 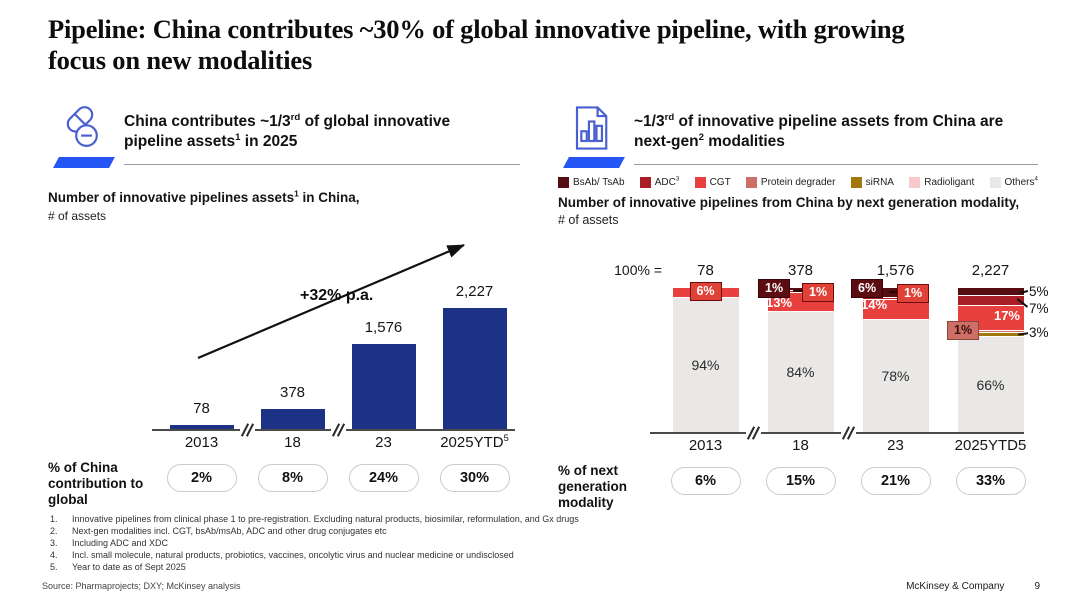 I want to click on legend-item-protein-degrader: Protein degrader, so click(x=790, y=182).